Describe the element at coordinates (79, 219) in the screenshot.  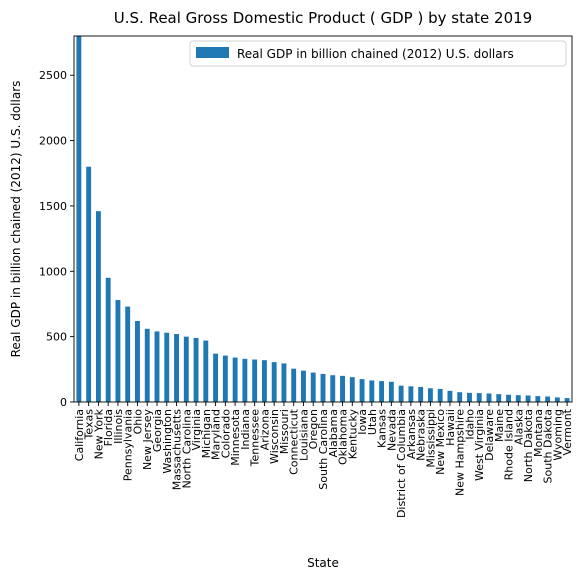
I see `bar-california` at that location.